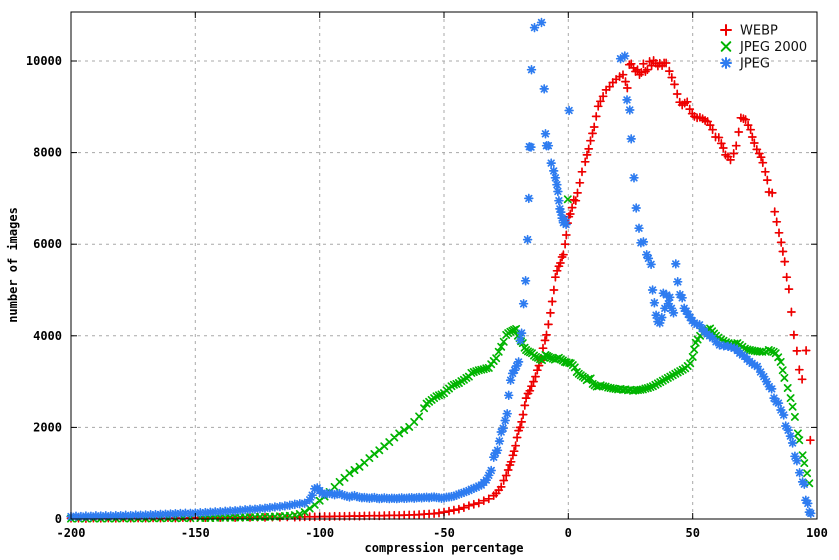 The image size is (839, 560). What do you see at coordinates (726, 46) in the screenshot?
I see `legend-marker-cross` at bounding box center [726, 46].